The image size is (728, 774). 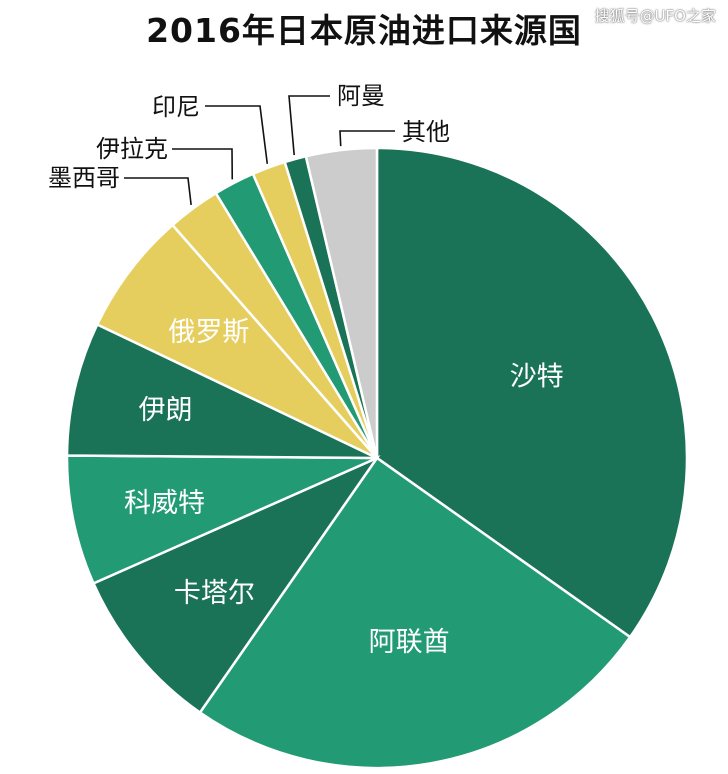 What do you see at coordinates (164, 503) in the screenshot?
I see `slice-label-3: 科威特` at bounding box center [164, 503].